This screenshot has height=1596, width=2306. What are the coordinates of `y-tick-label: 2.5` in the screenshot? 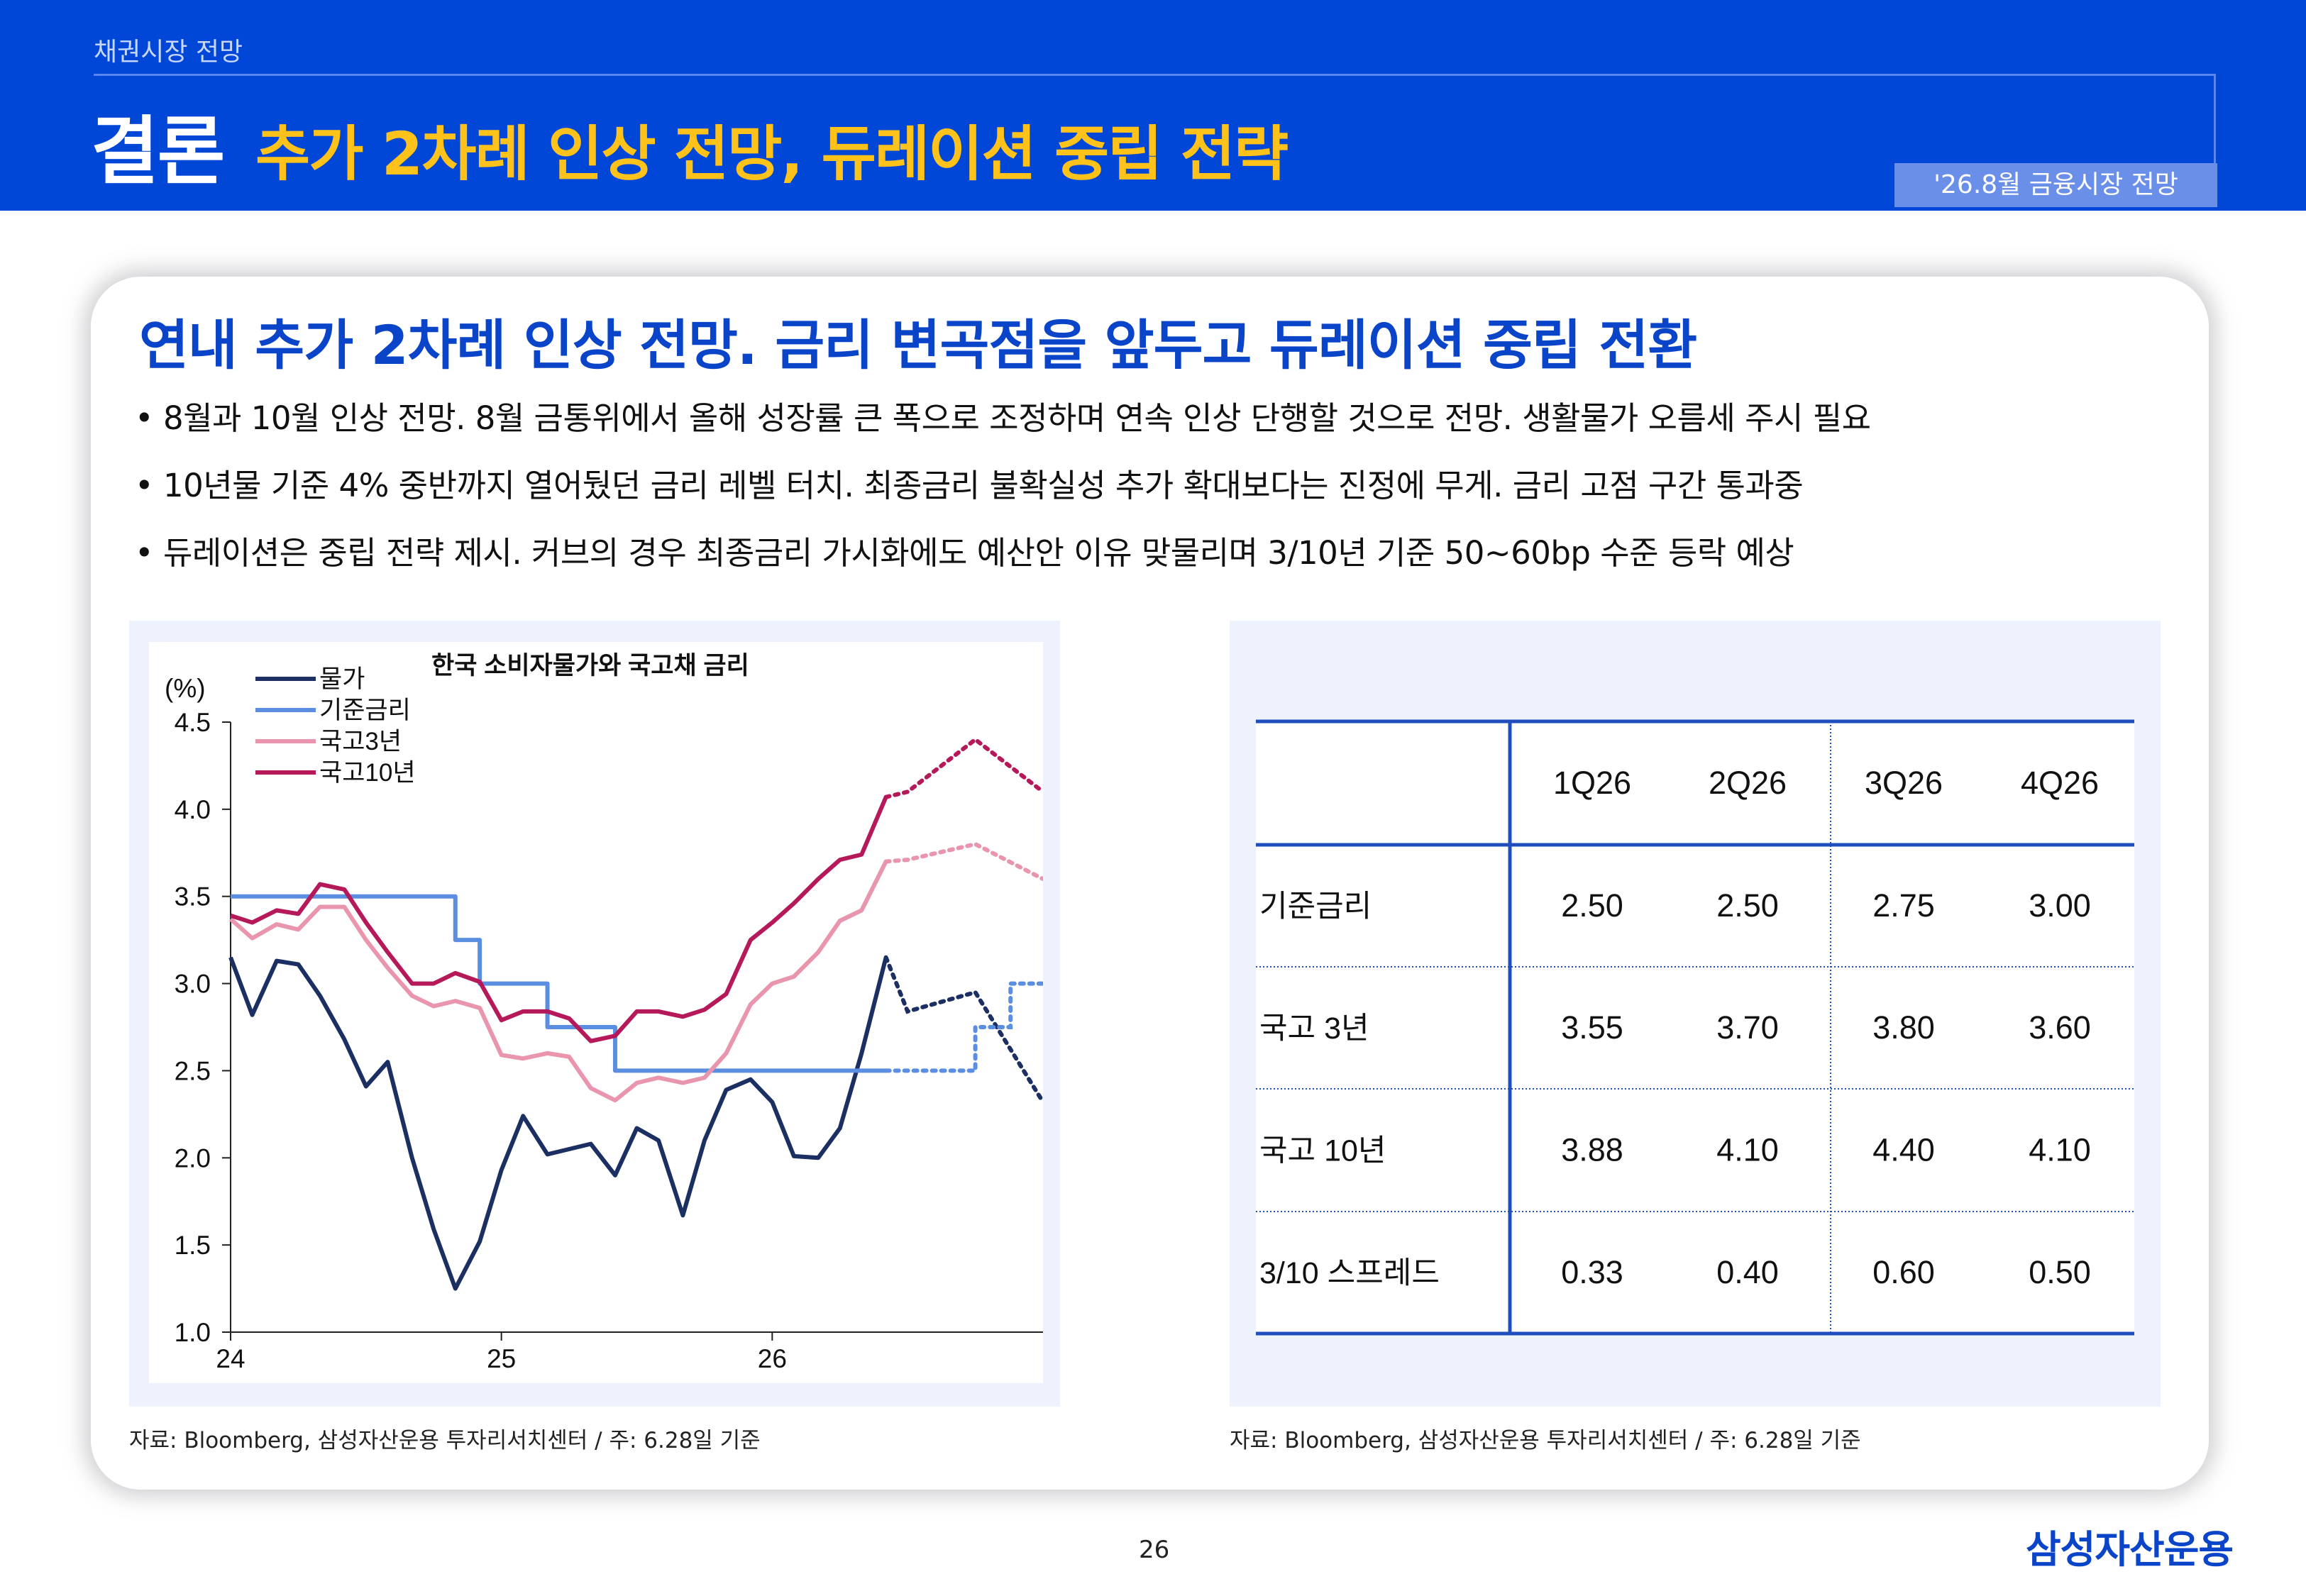 It's located at (193, 1070).